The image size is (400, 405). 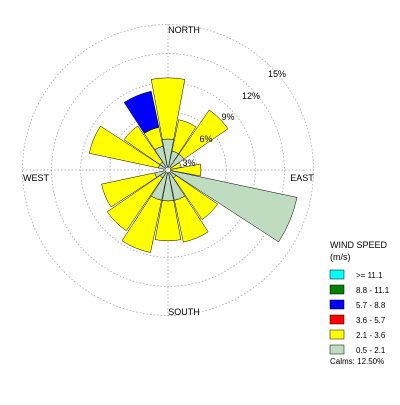 What do you see at coordinates (277, 74) in the screenshot?
I see `ring-label-15: 15%` at bounding box center [277, 74].